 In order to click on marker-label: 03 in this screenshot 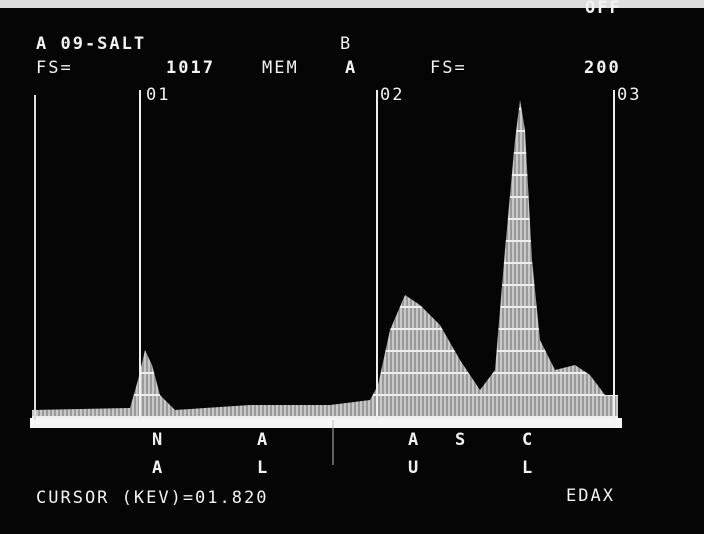, I will do `click(629, 95)`.